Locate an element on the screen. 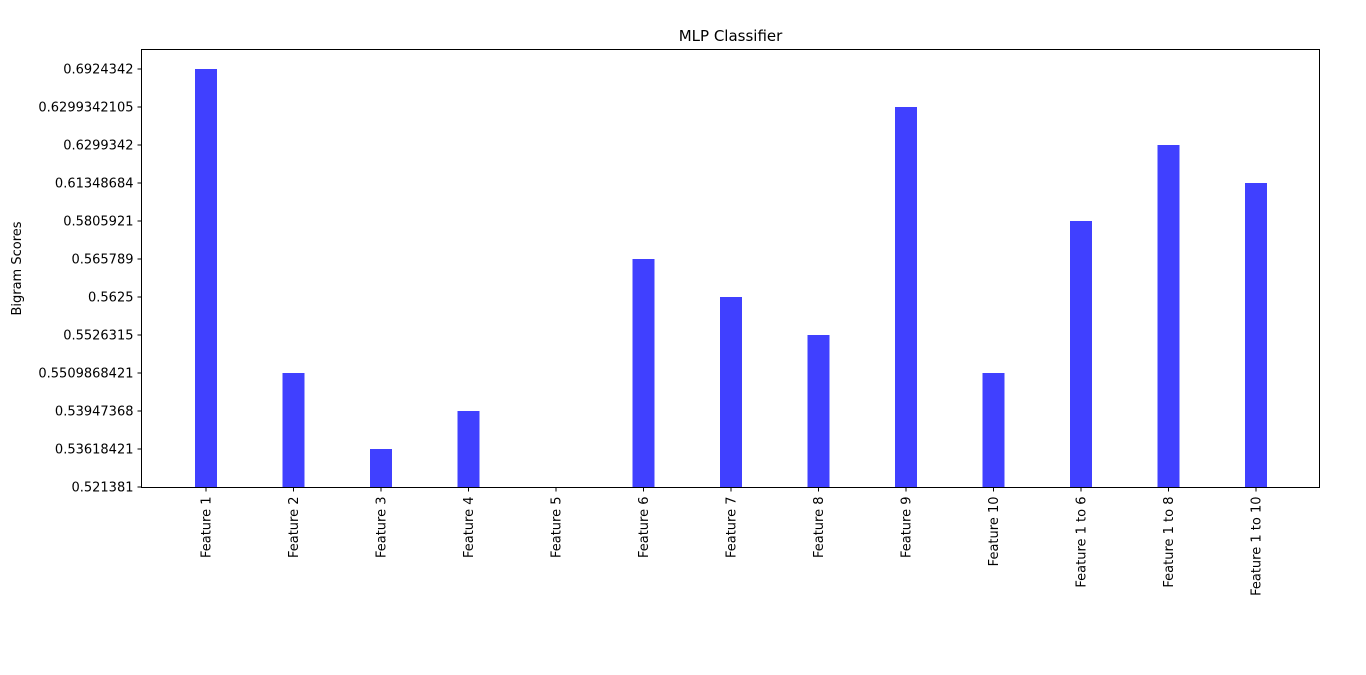 The image size is (1366, 675). x-tick-label: Feature 1 to 8 is located at coordinates (1169, 542).